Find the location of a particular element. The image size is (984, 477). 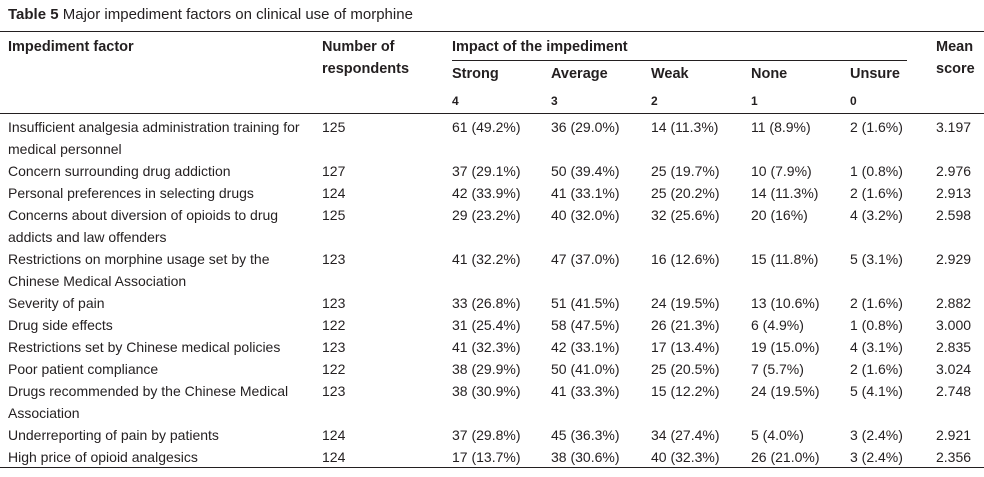

weak-value: 34 (27.4%) is located at coordinates (685, 435).